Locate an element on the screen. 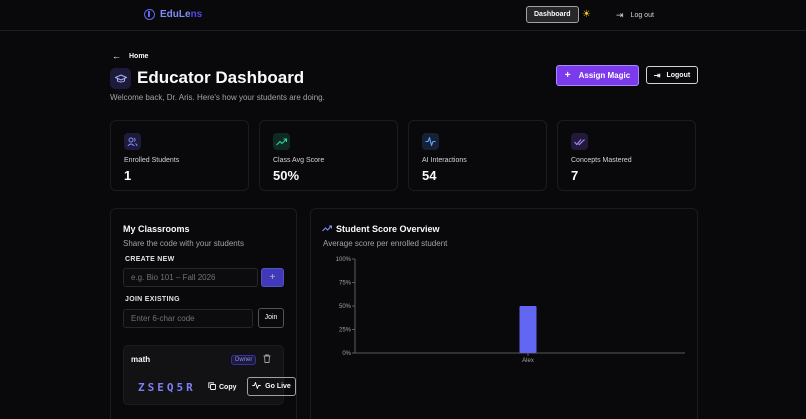 This screenshot has width=806, height=419. logout-link: ⇥ Log out is located at coordinates (635, 15).